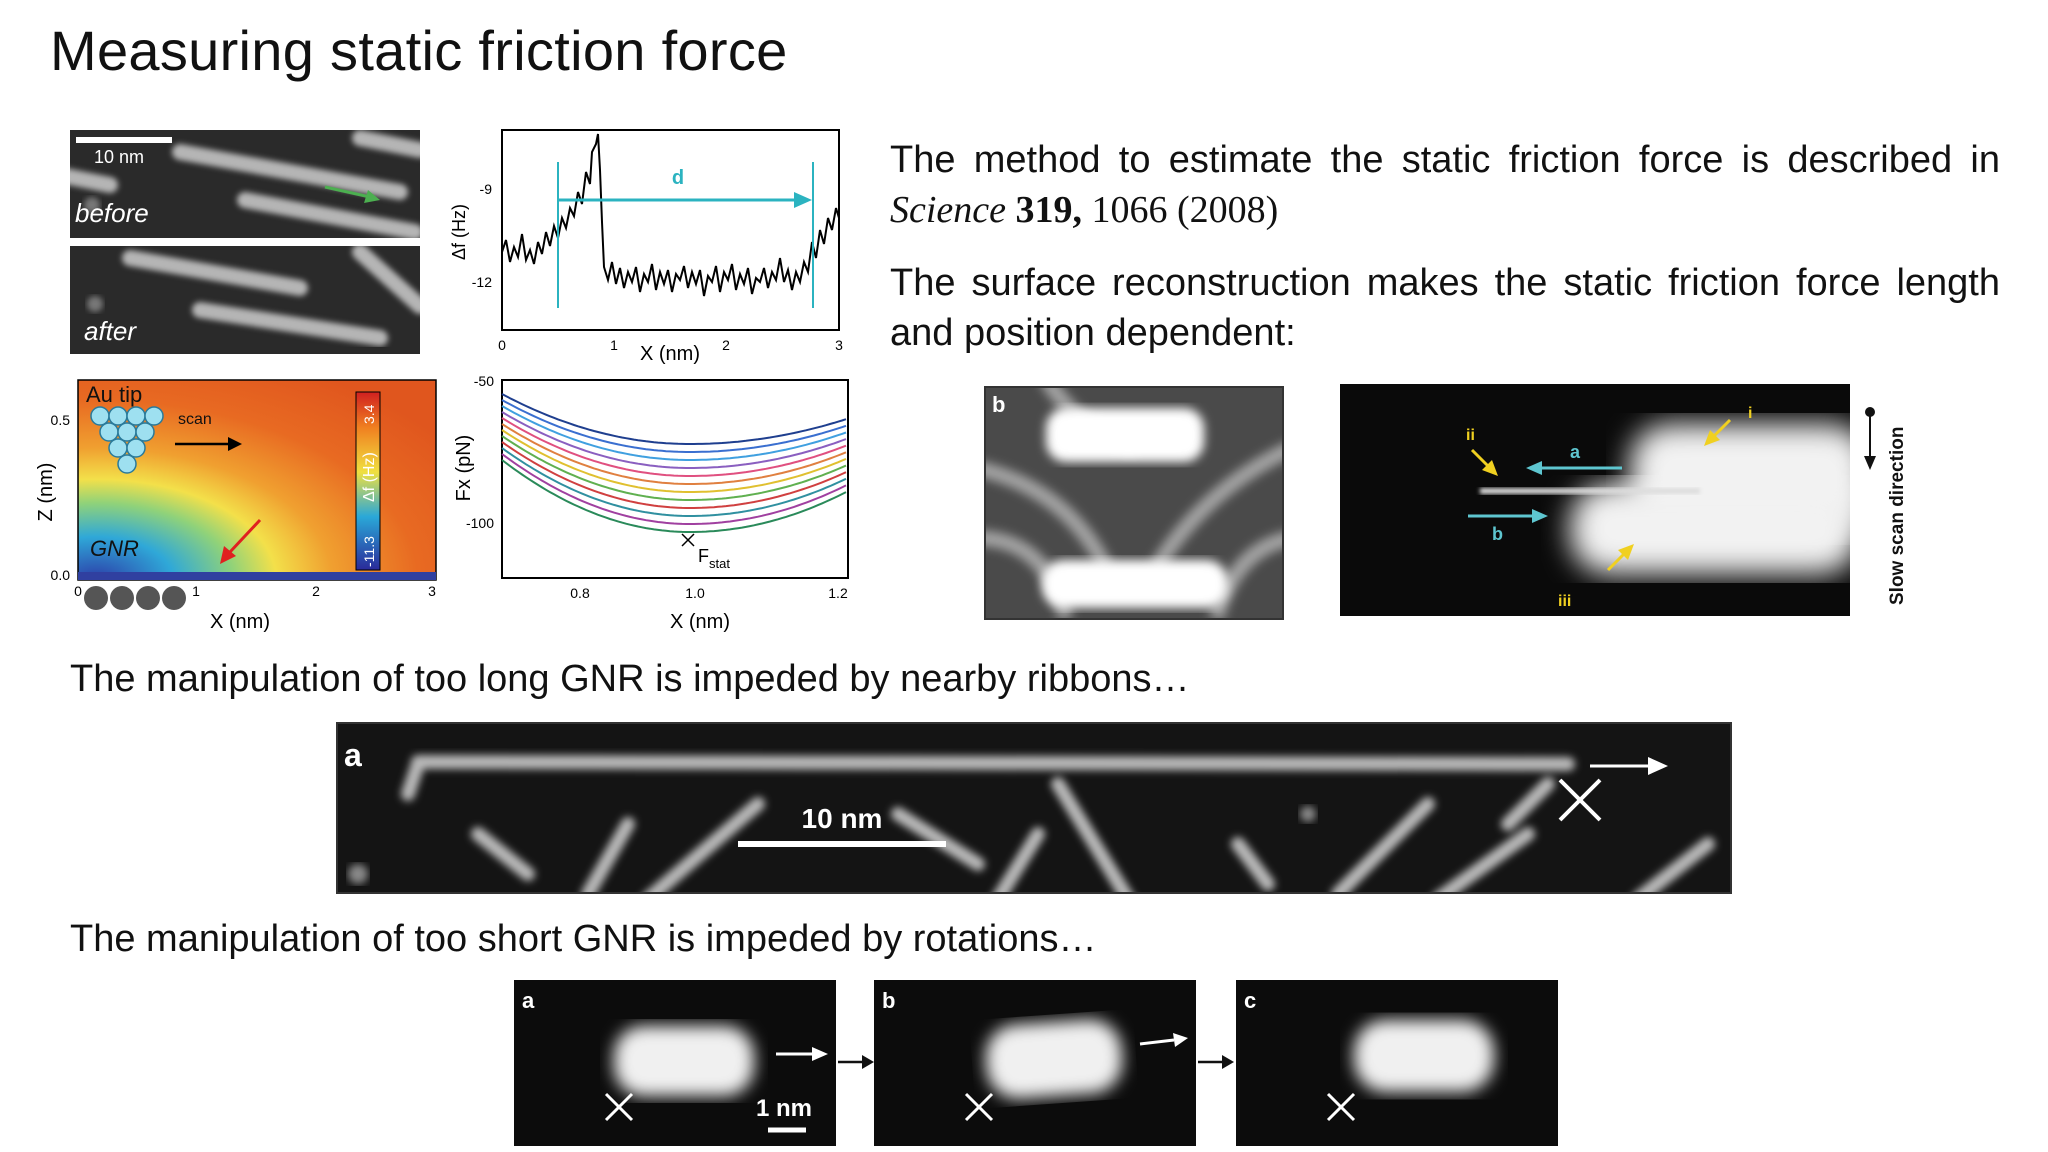 This screenshot has width=2048, height=1152. I want to click on ytick-df-1: -12, so click(482, 282).